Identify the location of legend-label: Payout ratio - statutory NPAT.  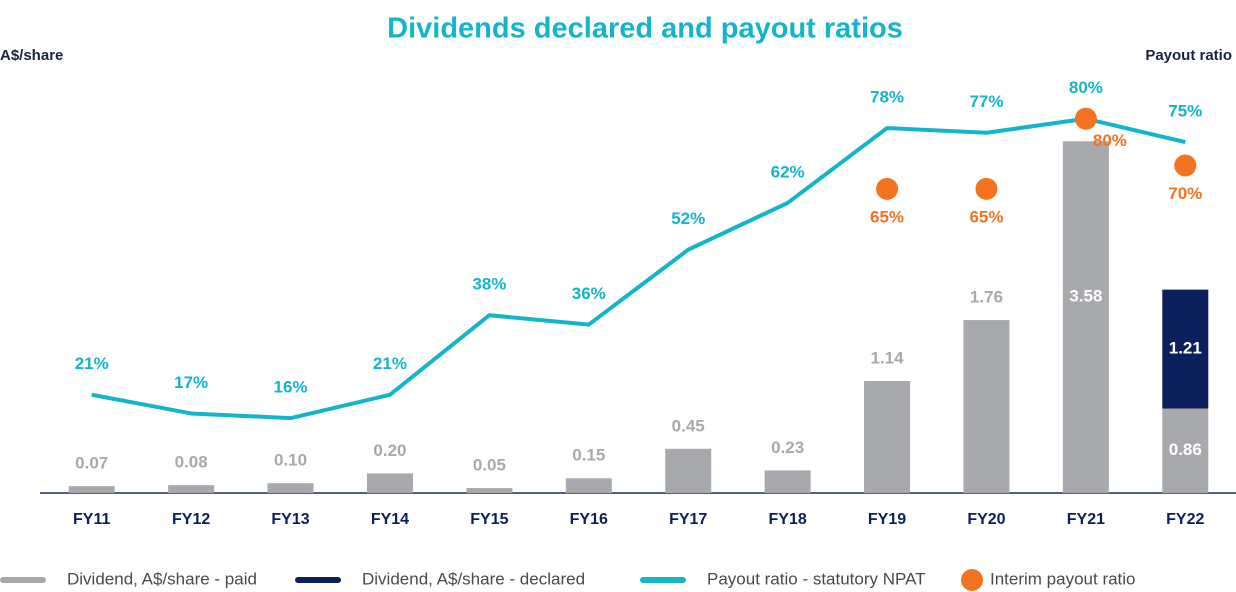
(816, 578).